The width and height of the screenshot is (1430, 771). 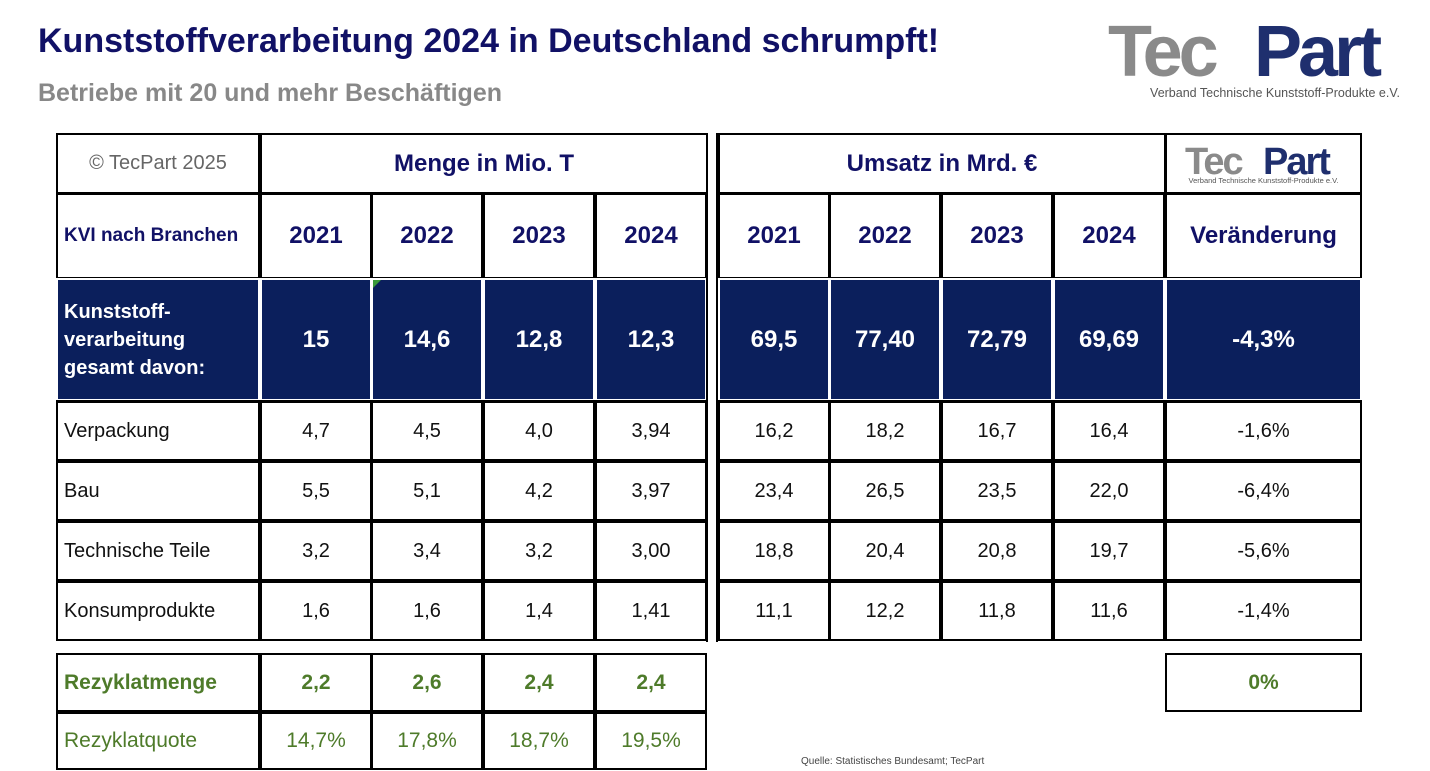 I want to click on branch-change-cell: -5,6%, so click(x=1263, y=550).